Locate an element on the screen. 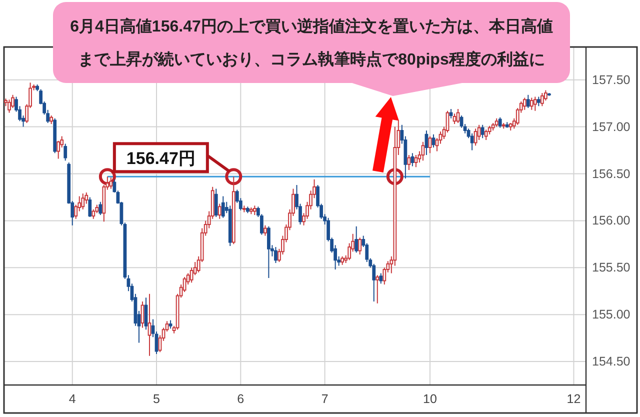 The width and height of the screenshot is (640, 417). x-tick-label: 7 is located at coordinates (324, 399).